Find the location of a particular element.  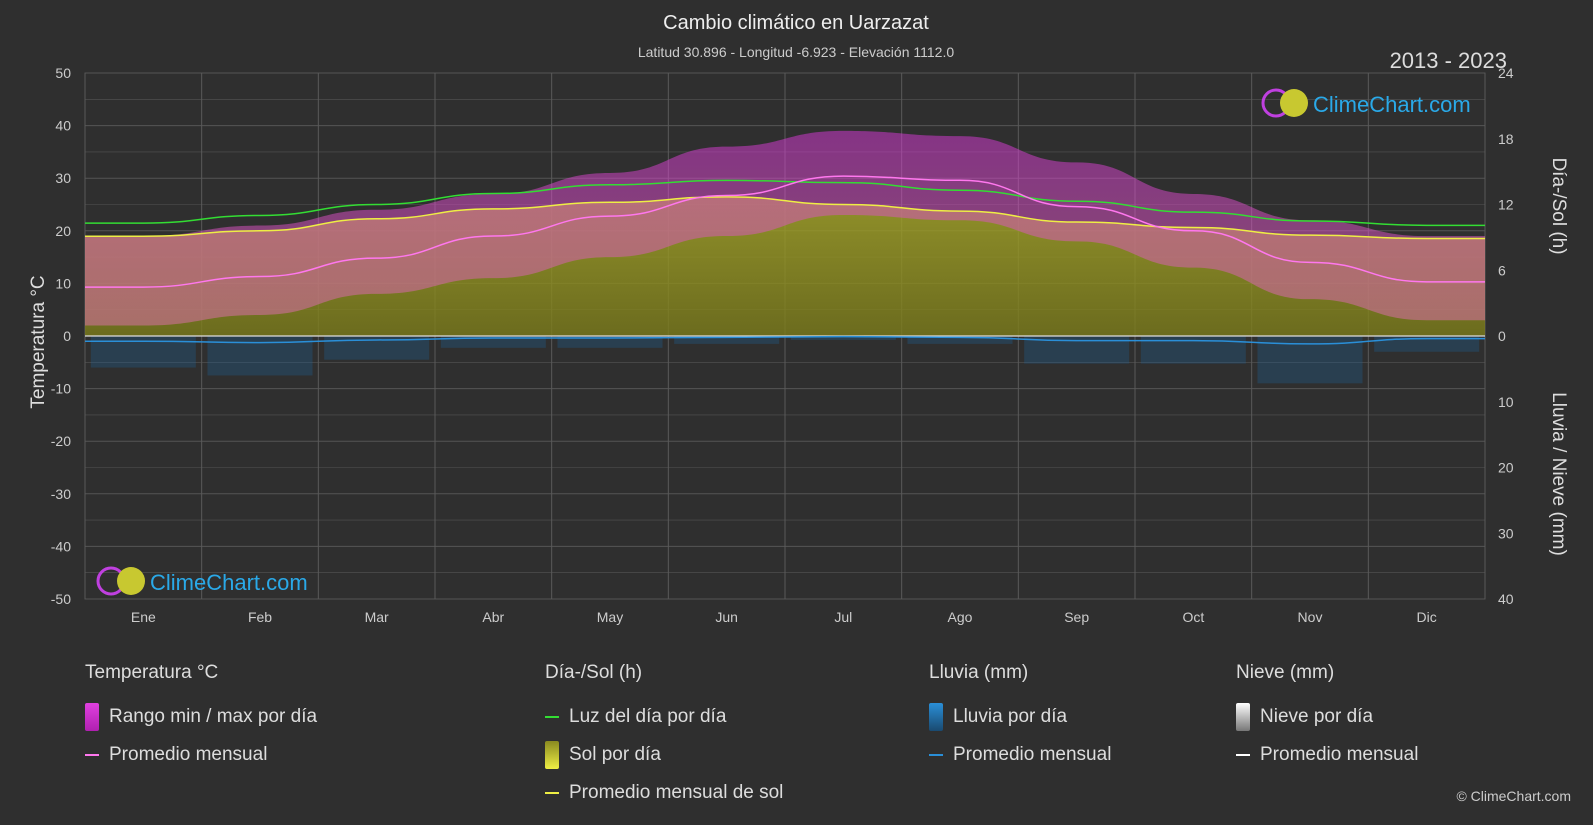

legend-item-snow-avg: Promedio mensual is located at coordinates (1327, 755).